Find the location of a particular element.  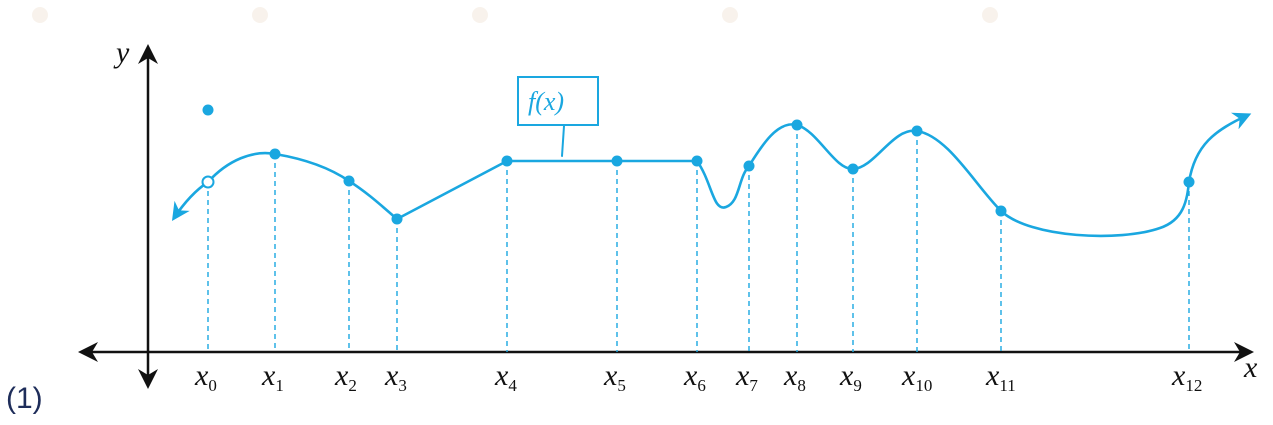

curve-left-tail is located at coordinates (190, 201).